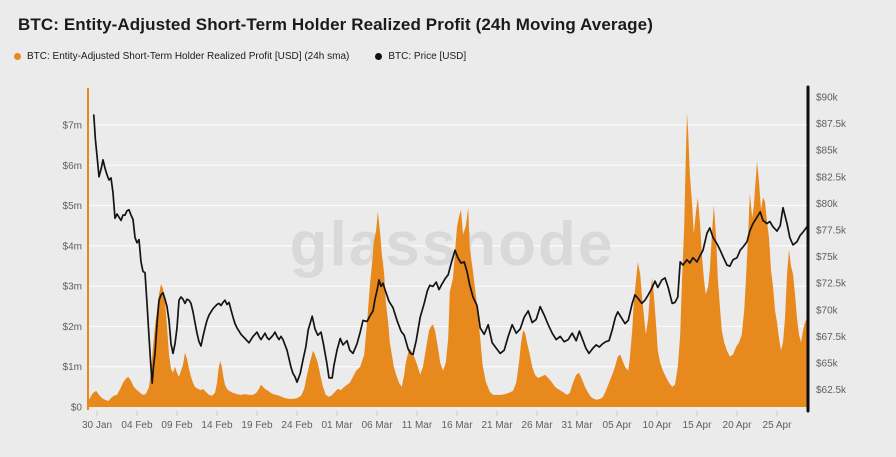 The width and height of the screenshot is (896, 457). Describe the element at coordinates (831, 124) in the screenshot. I see `y-right-tick-label: $87.5k` at that location.